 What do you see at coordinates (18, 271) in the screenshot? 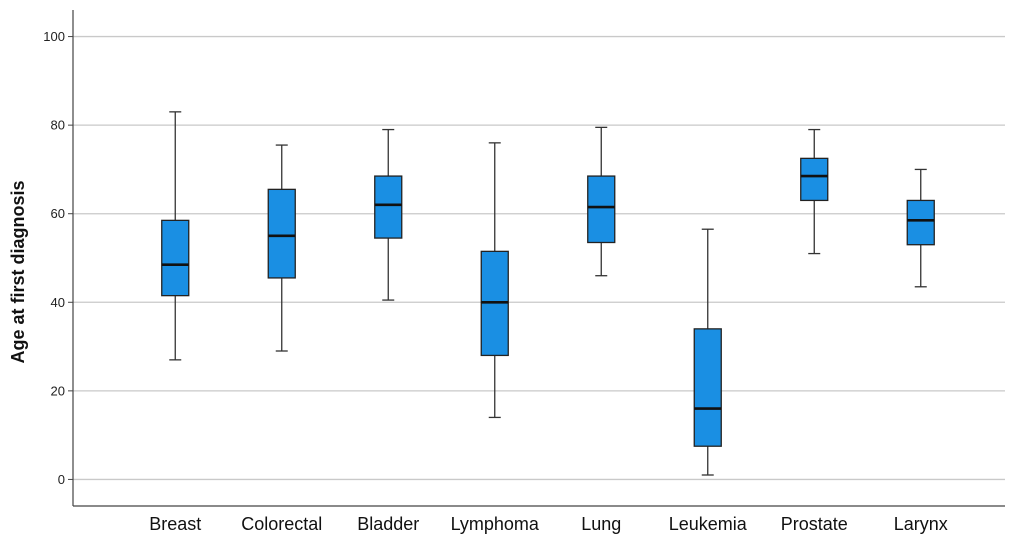
I see `y-axis-title: Age at first diagnosis` at bounding box center [18, 271].